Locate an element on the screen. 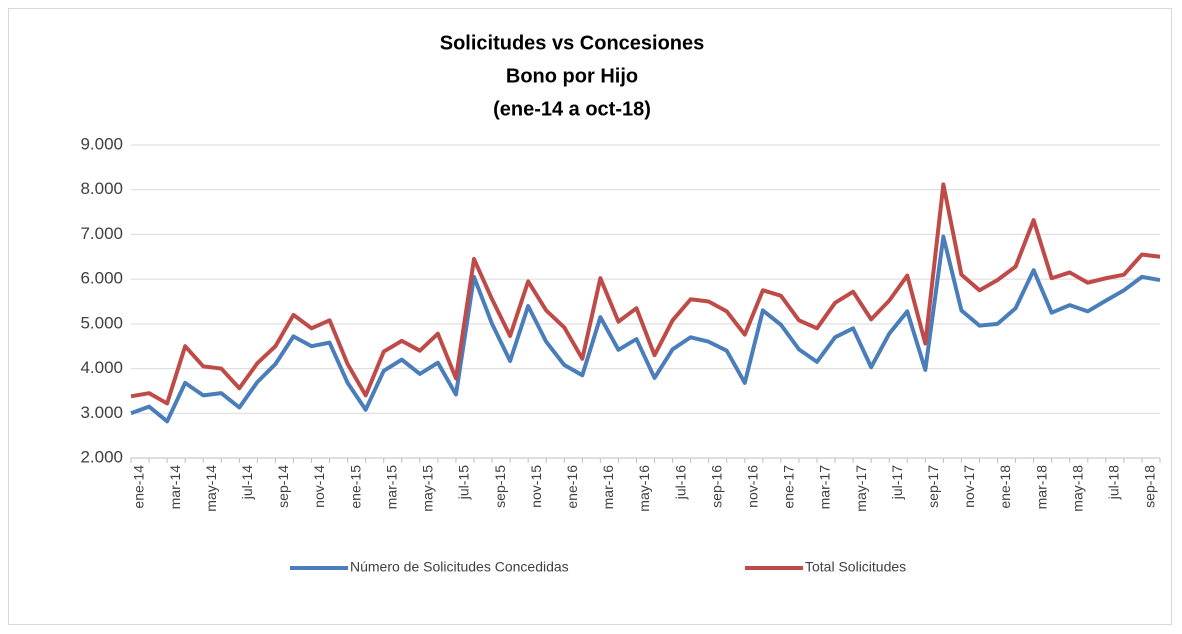 This screenshot has width=1182, height=634. x-tick-label: nov-15 is located at coordinates (536, 486).